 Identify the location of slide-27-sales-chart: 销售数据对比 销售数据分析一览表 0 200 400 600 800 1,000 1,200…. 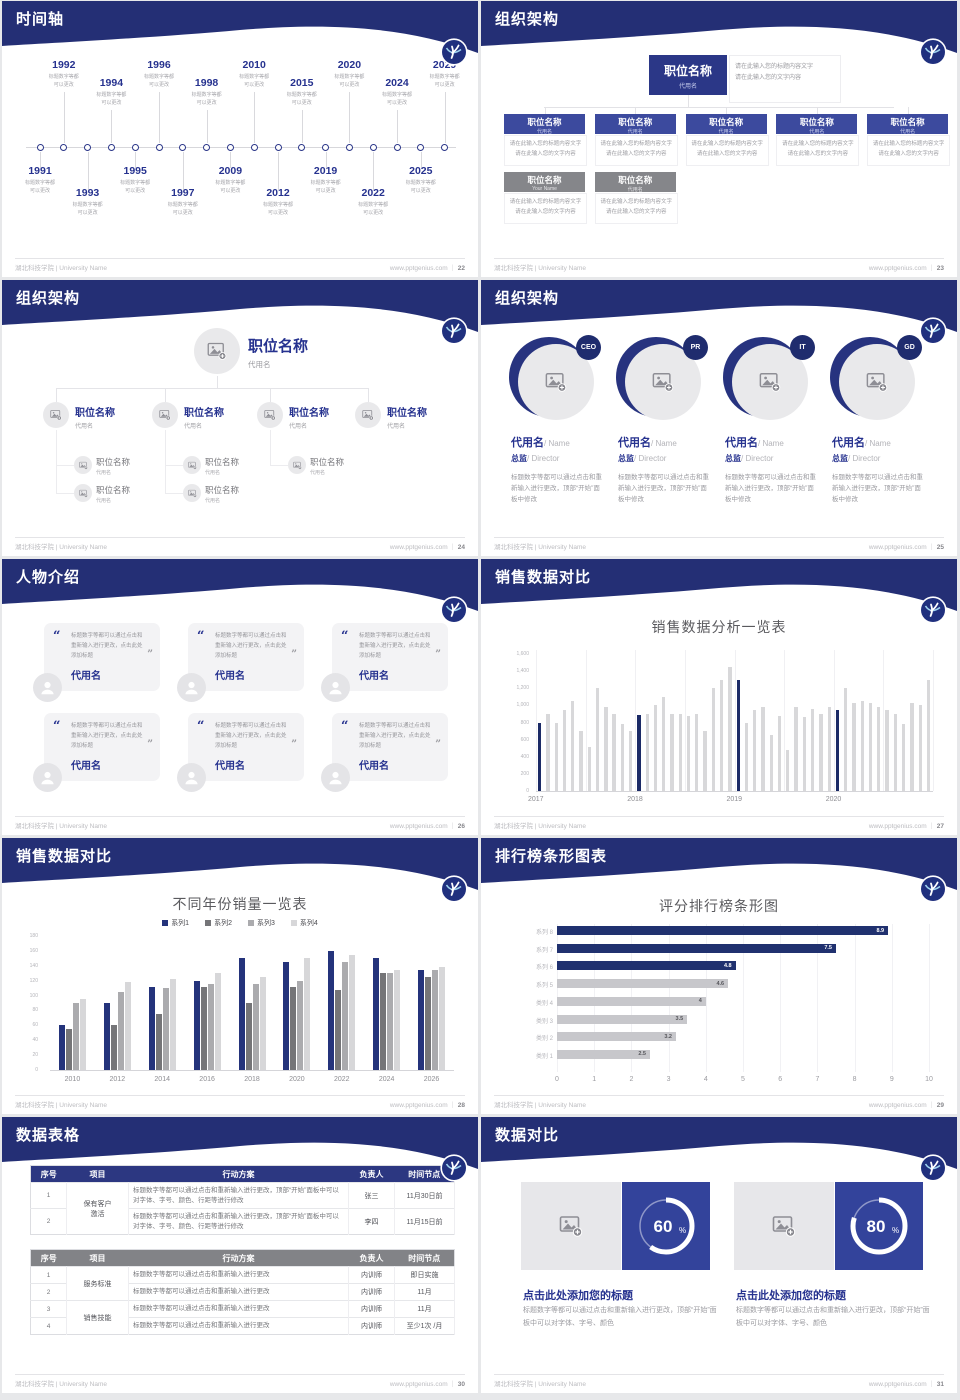
(719, 697).